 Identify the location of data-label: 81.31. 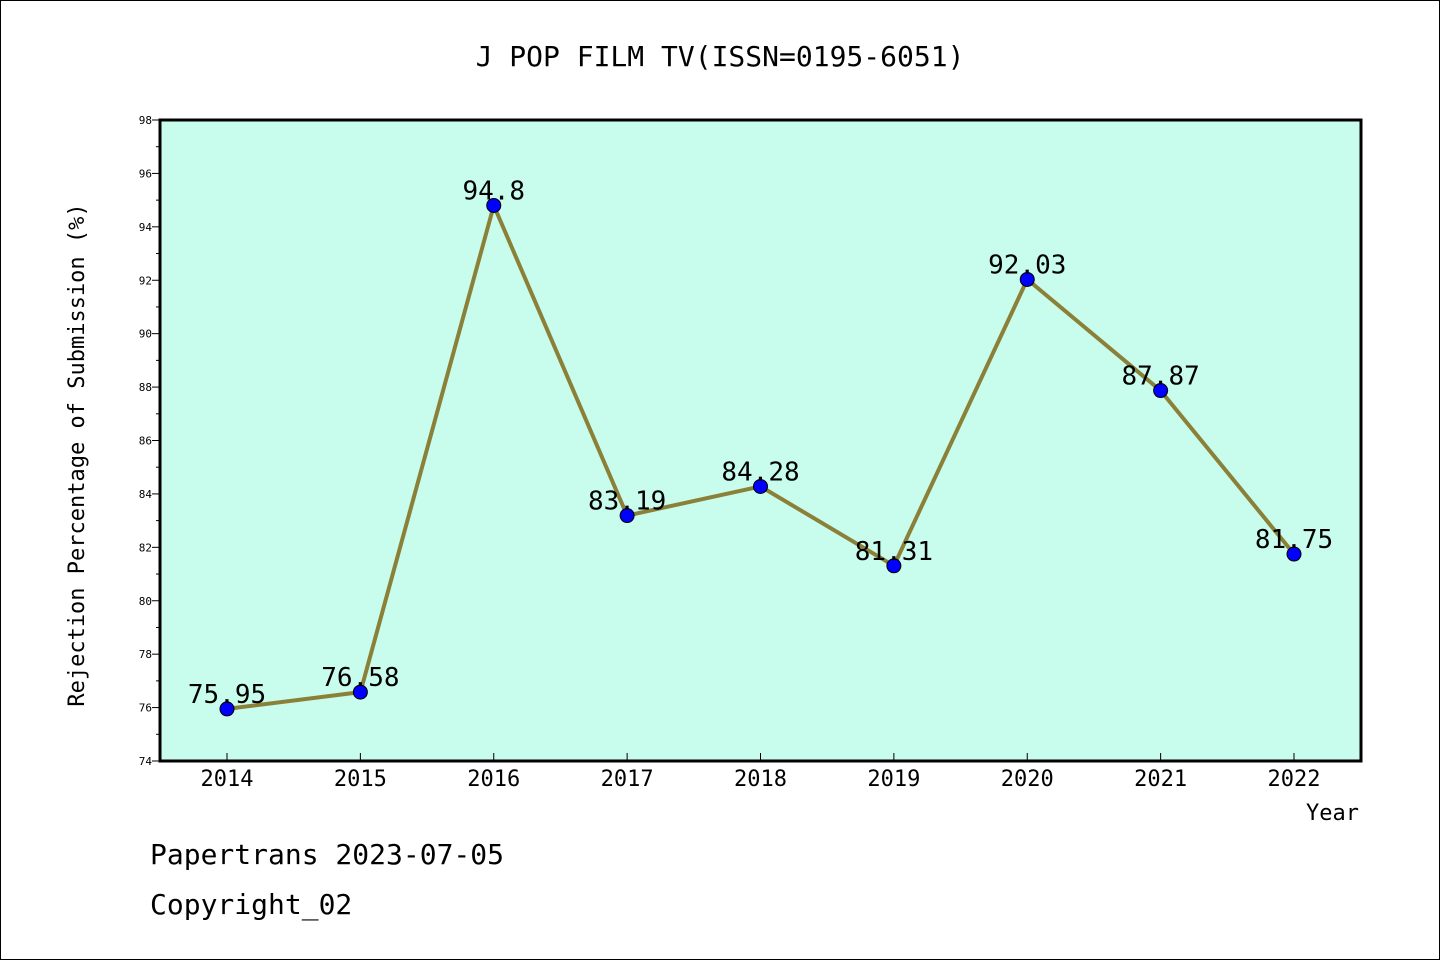
(894, 552).